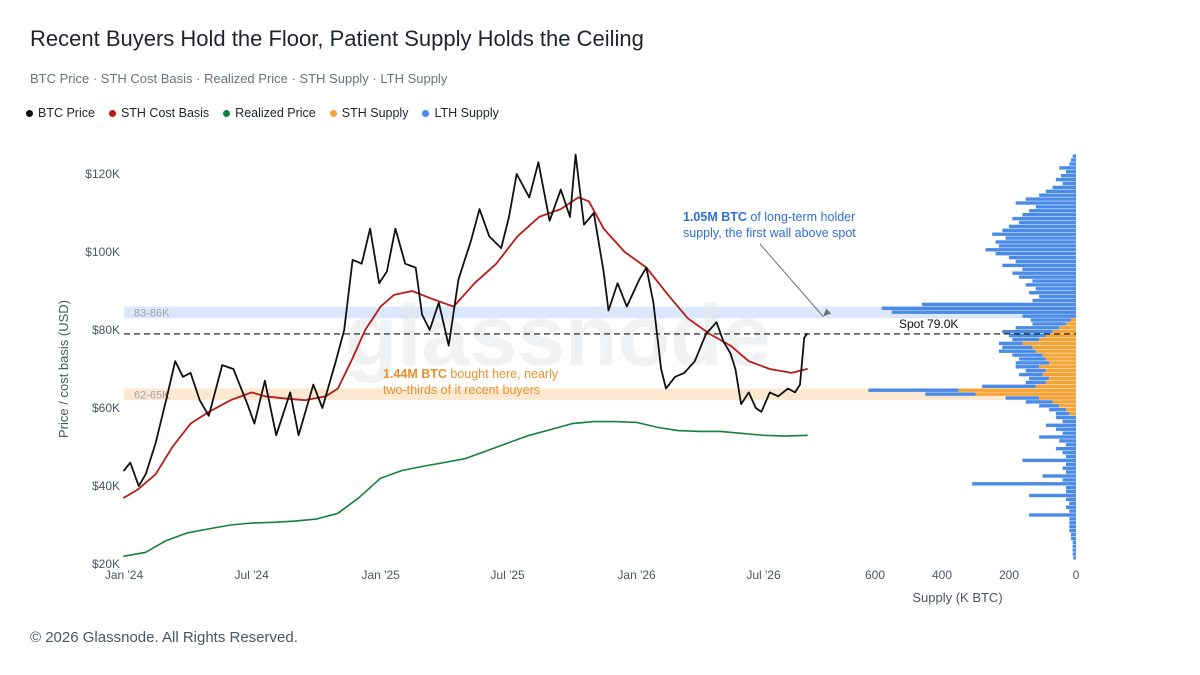 The height and width of the screenshot is (675, 1200). Describe the element at coordinates (124, 575) in the screenshot. I see `x-tick-label-0: Jan '24` at that location.